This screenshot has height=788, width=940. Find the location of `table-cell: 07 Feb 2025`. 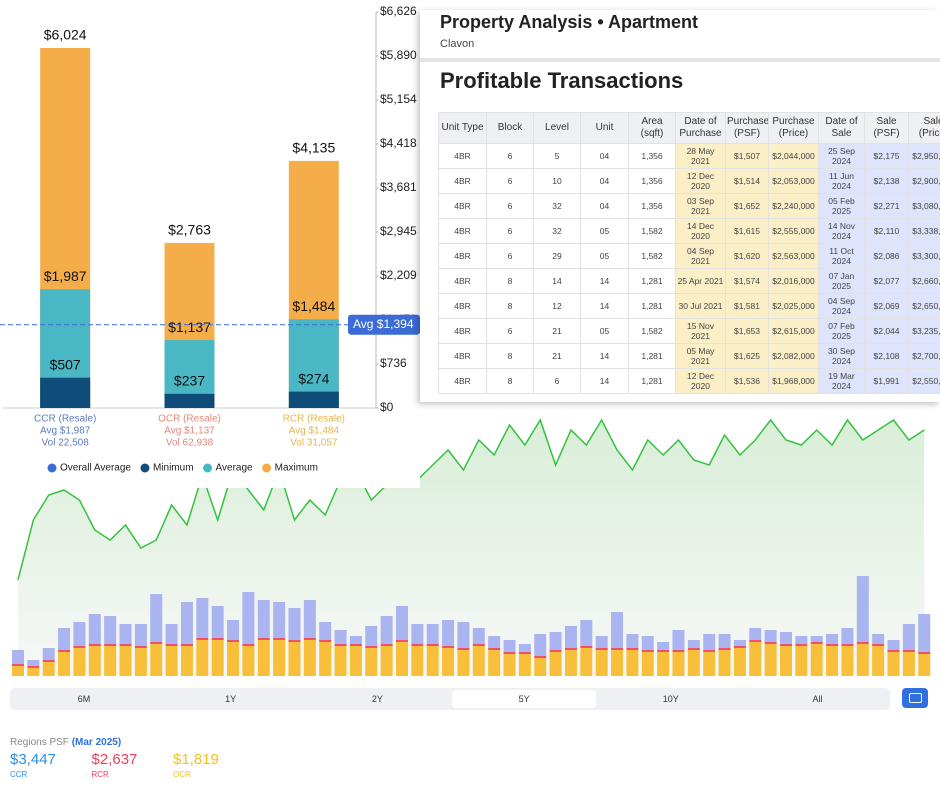

table-cell: 07 Feb 2025 is located at coordinates (841, 331).